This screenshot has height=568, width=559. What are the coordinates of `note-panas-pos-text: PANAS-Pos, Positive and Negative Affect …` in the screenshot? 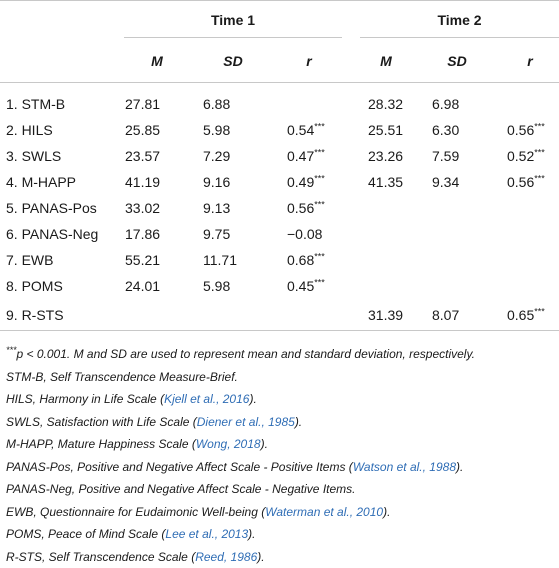 It's located at (179, 467).